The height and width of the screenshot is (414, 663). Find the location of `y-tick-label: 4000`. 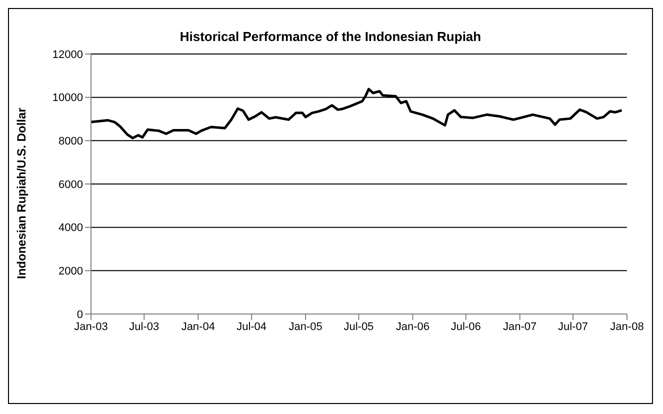

y-tick-label: 4000 is located at coordinates (70, 228).